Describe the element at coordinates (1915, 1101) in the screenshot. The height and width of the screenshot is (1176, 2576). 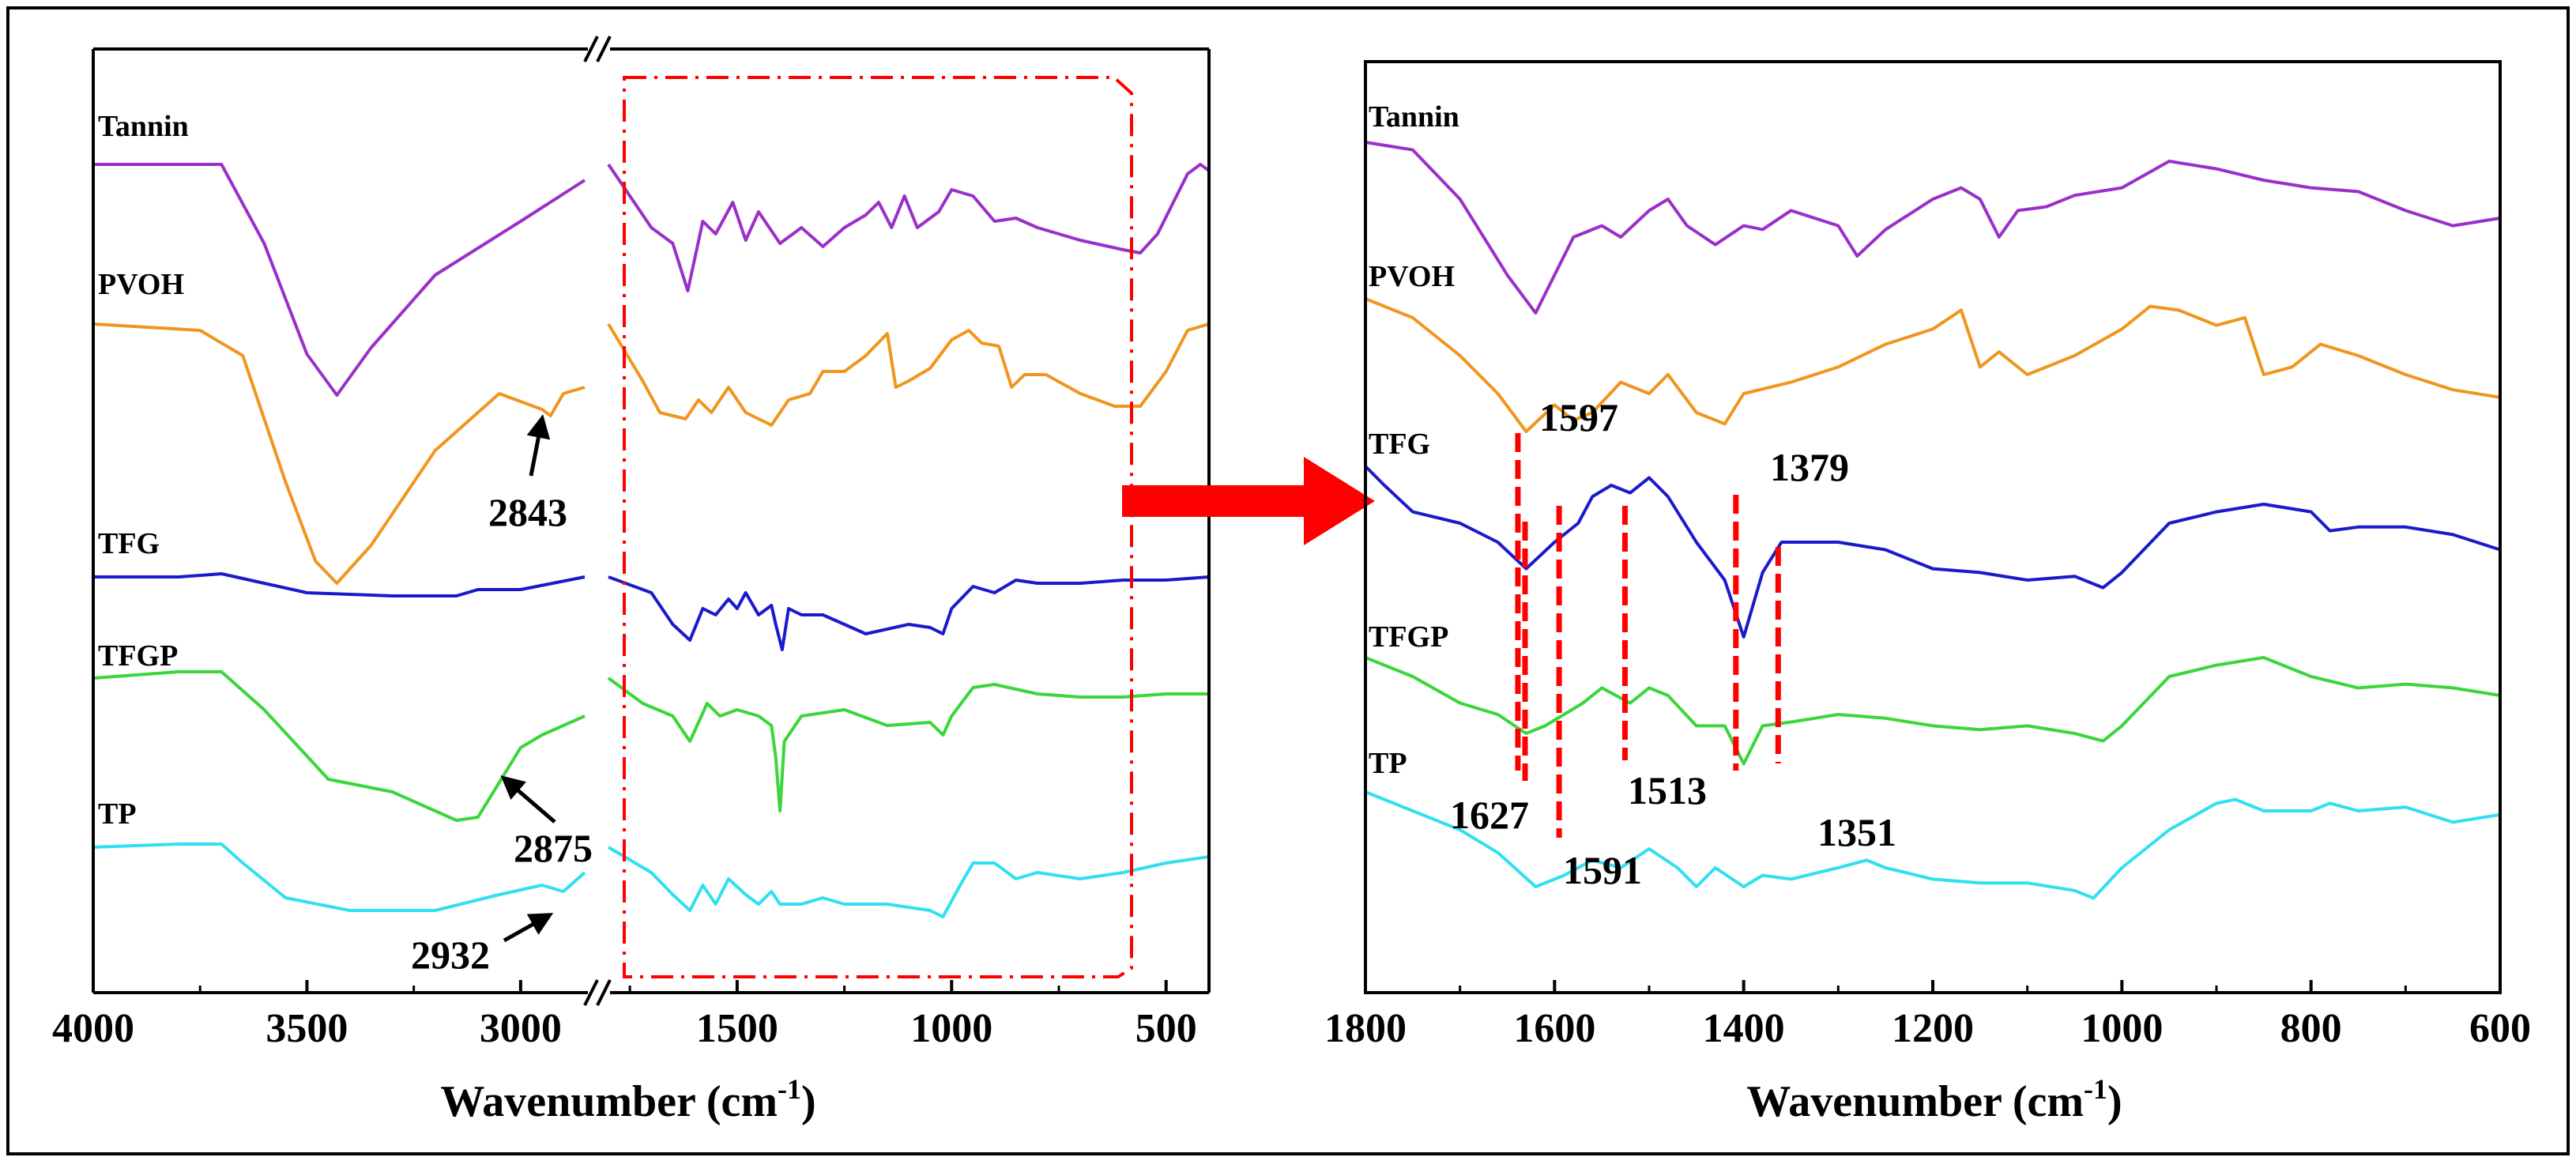
I see `right-x-axis-title-main: Wavenumber (cm` at that location.